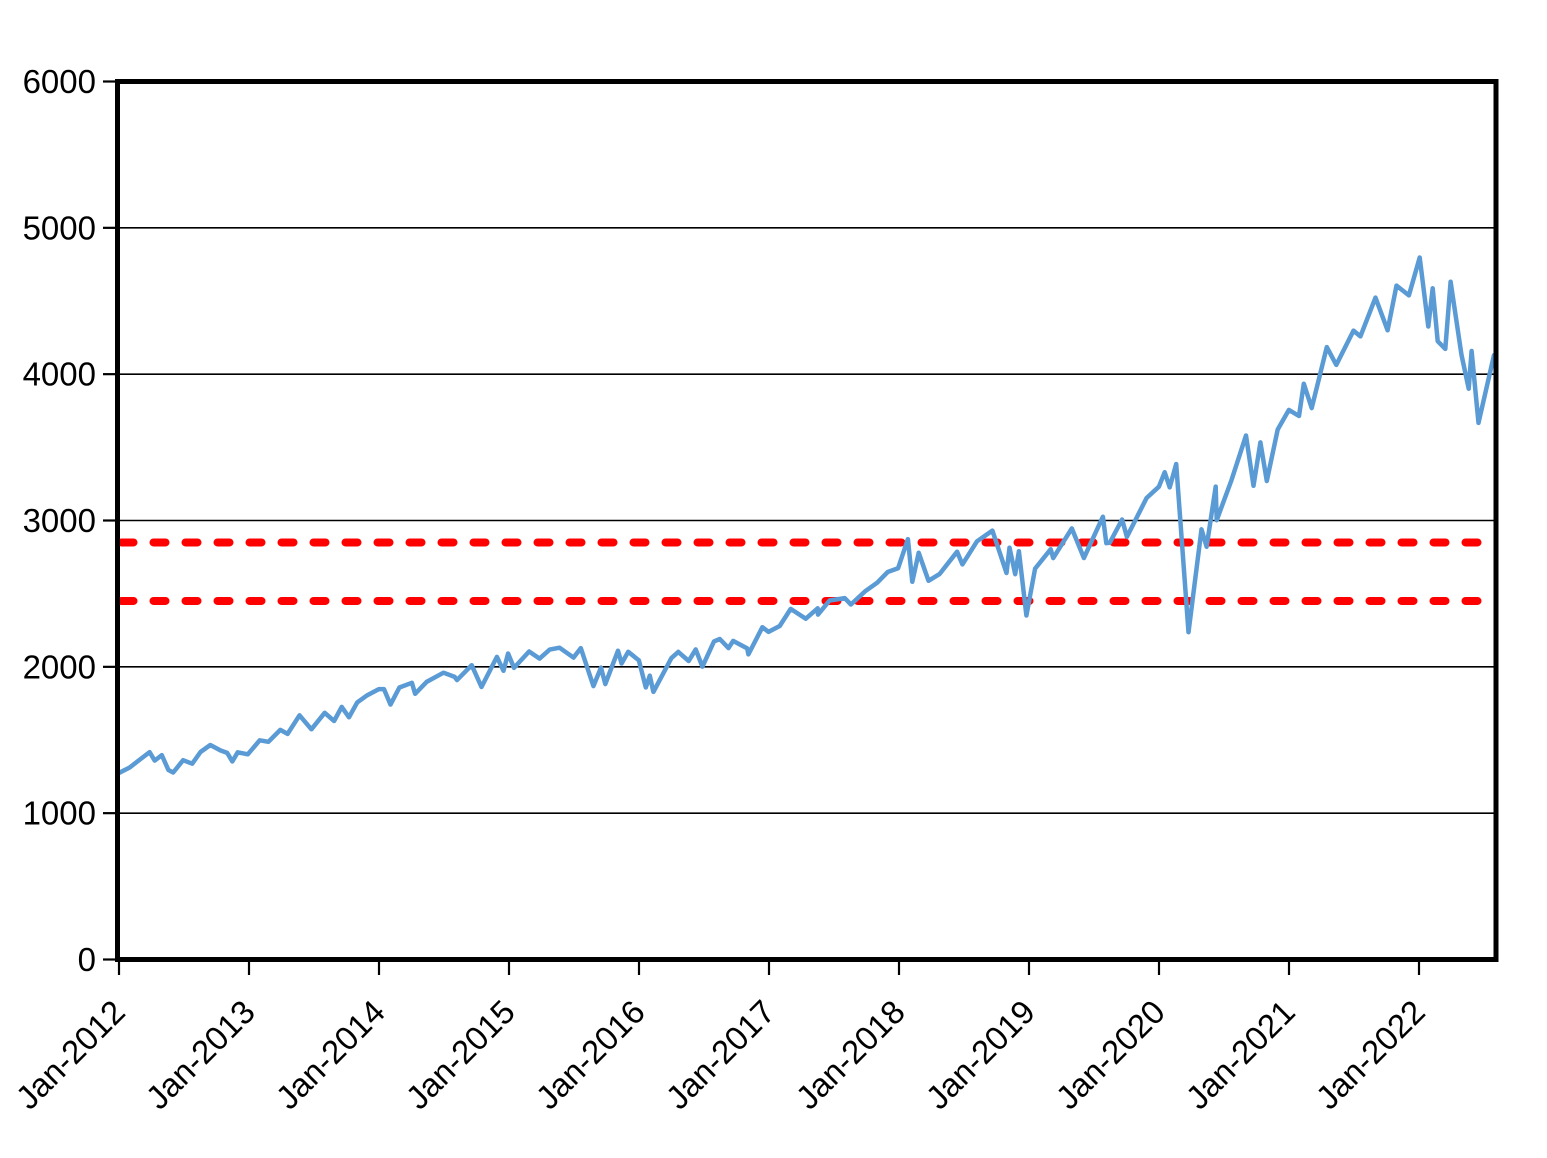  Describe the element at coordinates (59, 520) in the screenshot. I see `y-axis-tick-label: 3000` at that location.